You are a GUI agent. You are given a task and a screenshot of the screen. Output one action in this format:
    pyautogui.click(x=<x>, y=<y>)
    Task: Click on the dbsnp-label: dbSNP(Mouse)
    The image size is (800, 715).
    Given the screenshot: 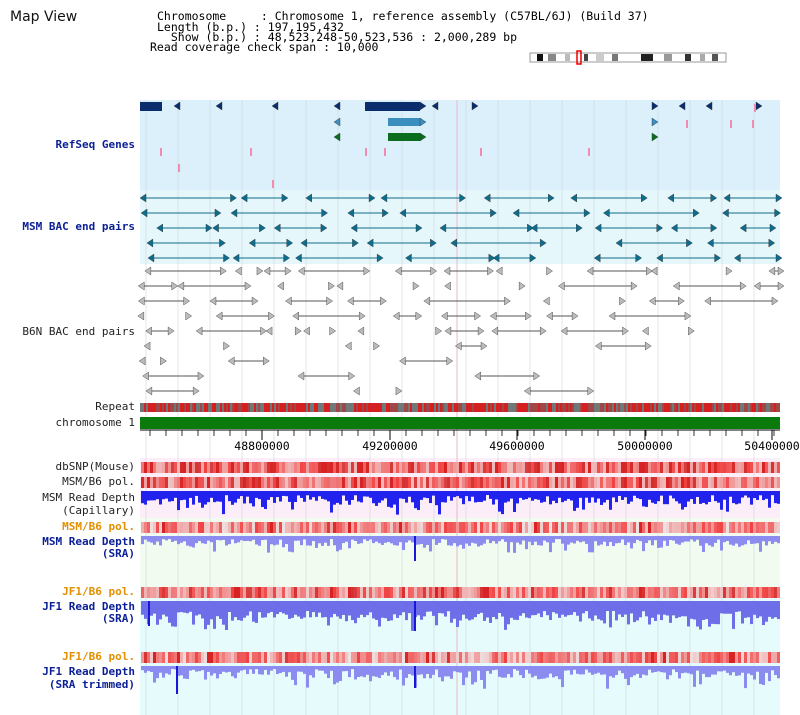 What is the action you would take?
    pyautogui.click(x=95, y=466)
    